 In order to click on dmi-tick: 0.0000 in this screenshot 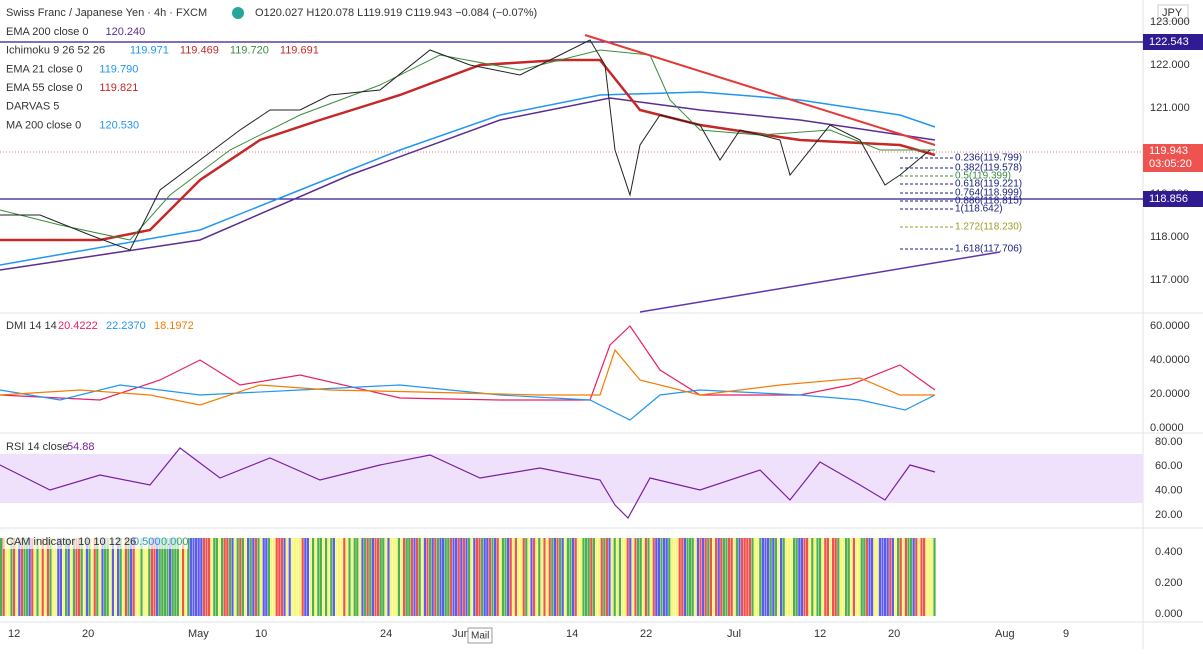, I will do `click(1167, 428)`.